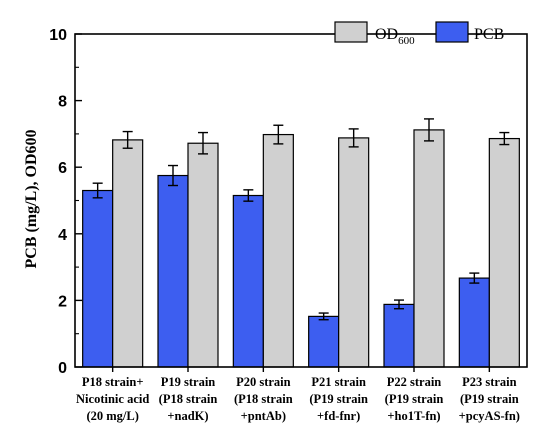 This screenshot has height=435, width=542. I want to click on category-label-5-line-0: P23 strain, so click(489, 382).